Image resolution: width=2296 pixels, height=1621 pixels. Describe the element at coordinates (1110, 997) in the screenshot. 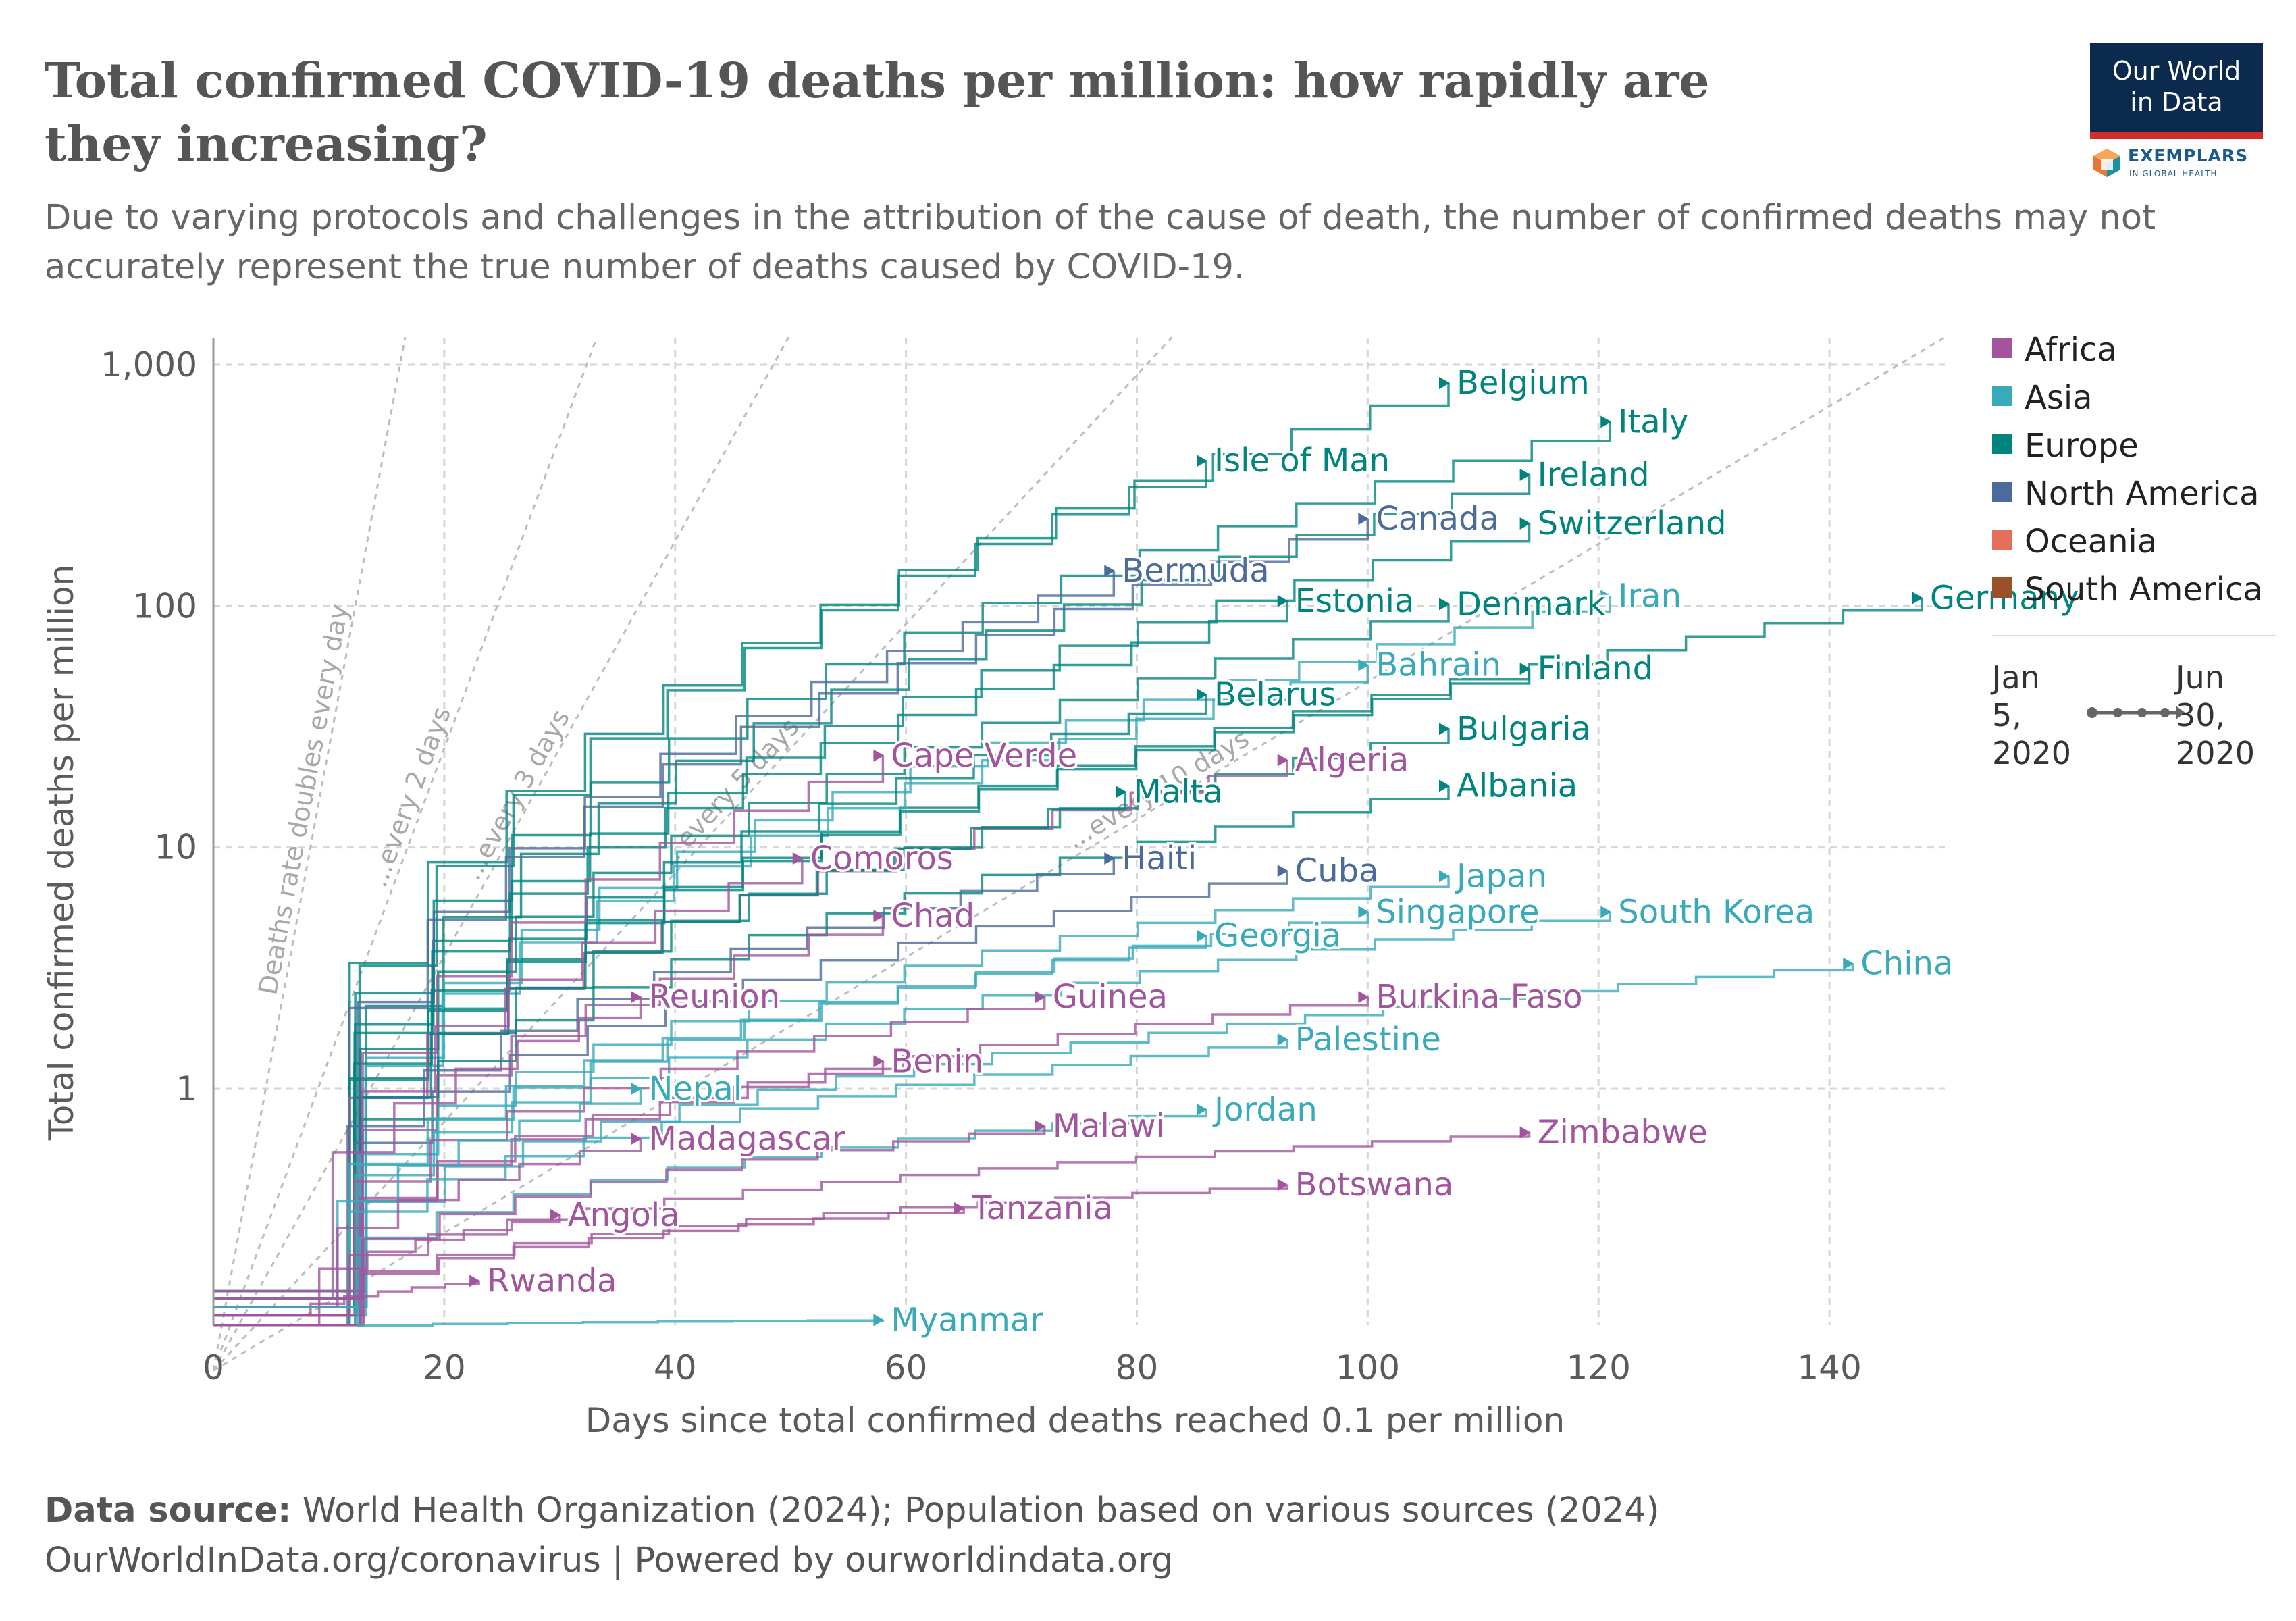

I see `series-label: Guinea` at that location.